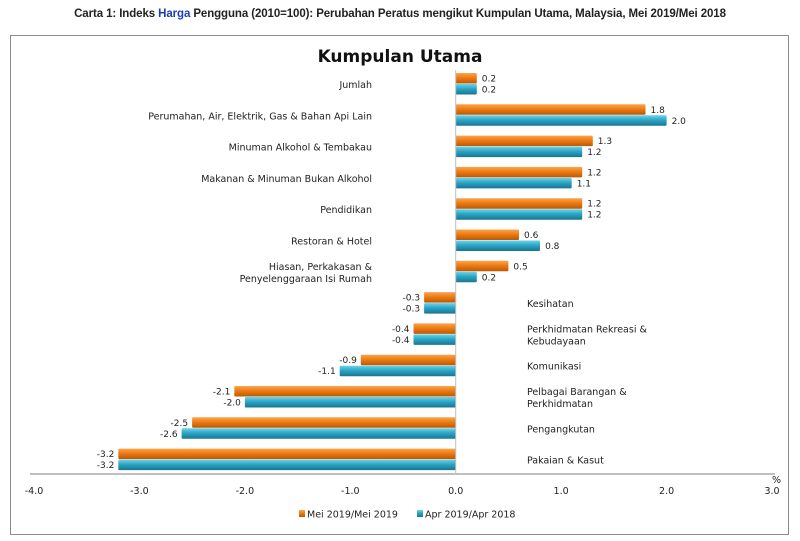 The height and width of the screenshot is (541, 800). I want to click on legend: Mei 2019/Mei 2019 Apr 2019/Apr 2018, so click(407, 515).